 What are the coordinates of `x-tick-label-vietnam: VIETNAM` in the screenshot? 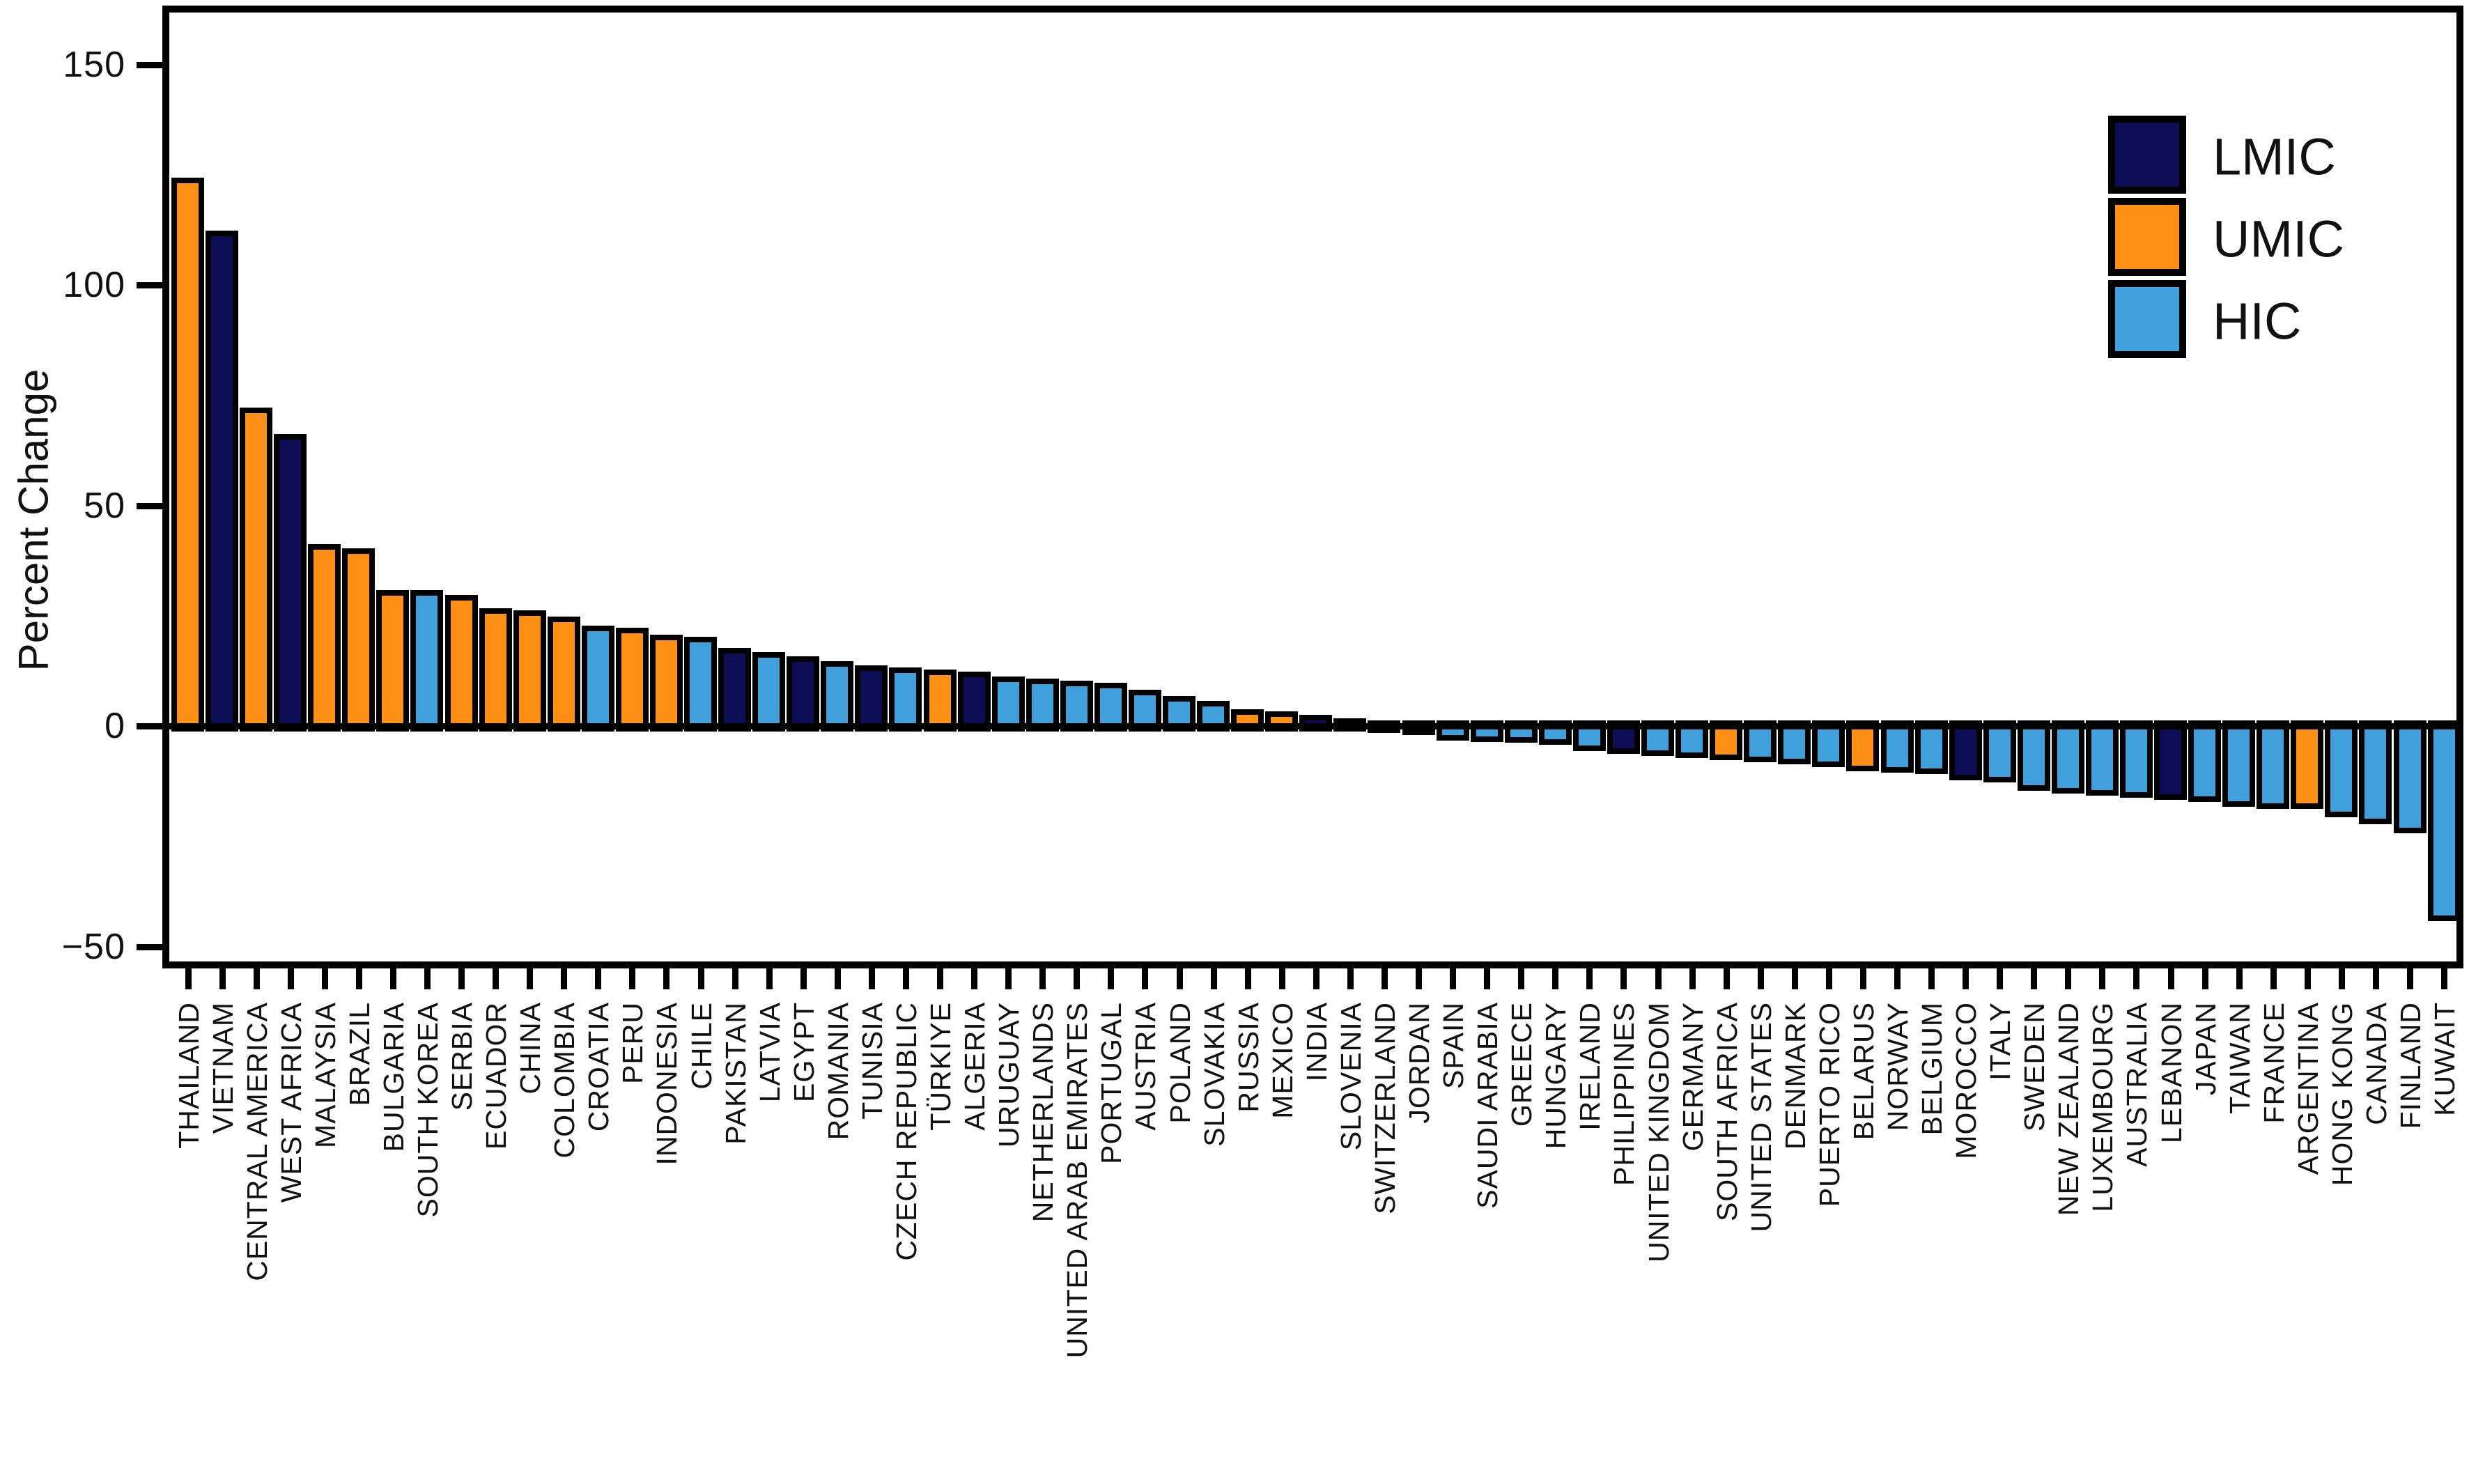 It's located at (222, 1068).